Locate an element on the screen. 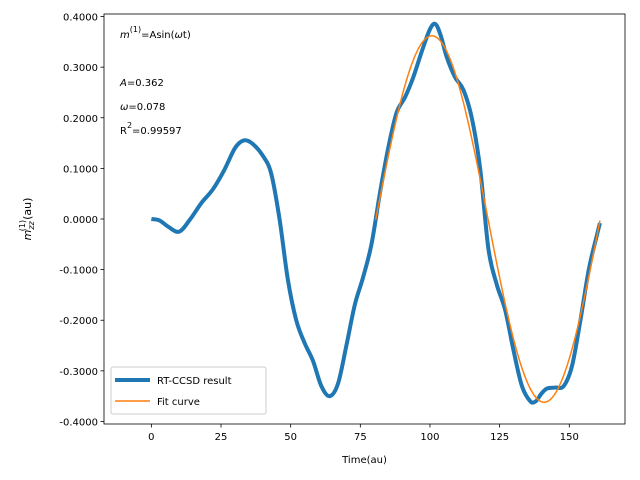 The width and height of the screenshot is (640, 480). y-axis-label-main: m is located at coordinates (27, 235).